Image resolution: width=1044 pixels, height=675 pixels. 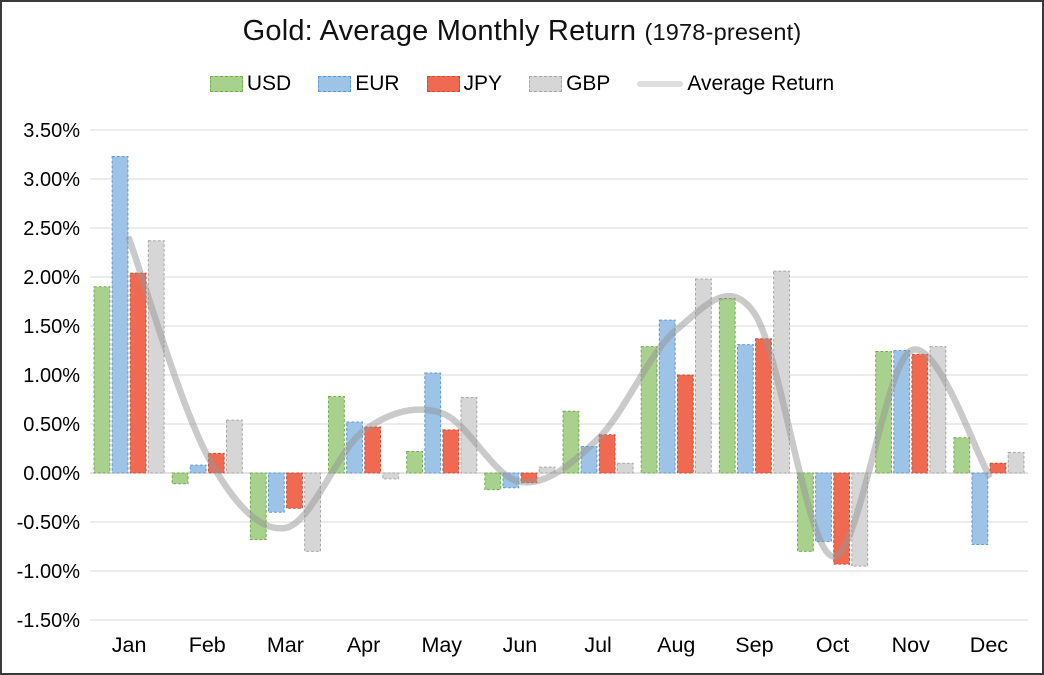 I want to click on average-return-line-icon, so click(x=660, y=84).